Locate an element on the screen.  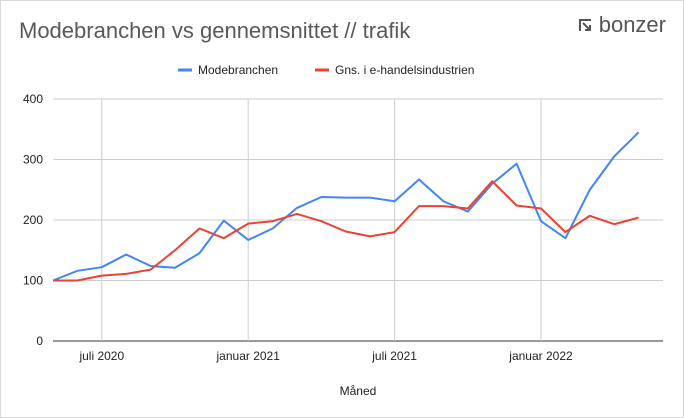
y-tick-label: 300 is located at coordinates (33, 160).